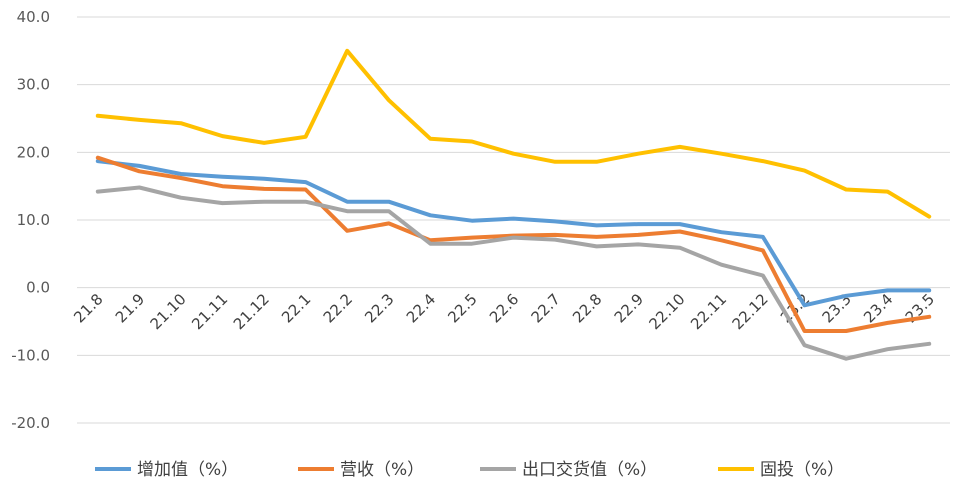  Describe the element at coordinates (421, 308) in the screenshot. I see `x-tick-label: 22.4` at that location.